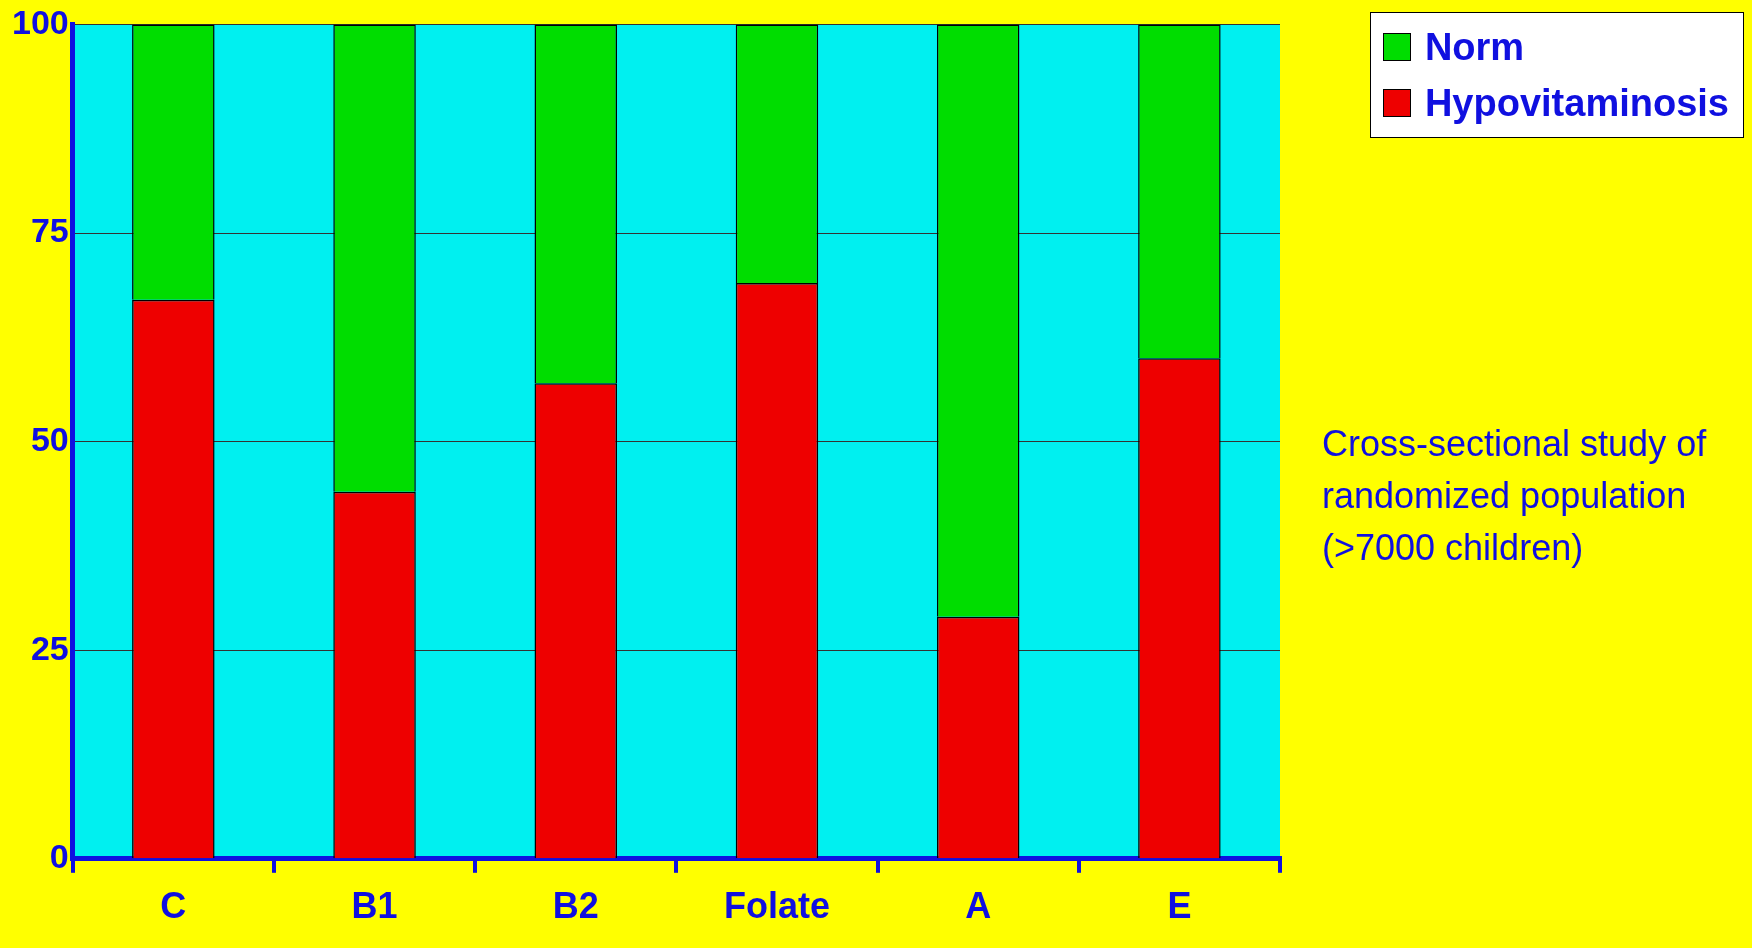 This screenshot has height=948, width=1752. I want to click on y-tick-label: 50, so click(49, 438).